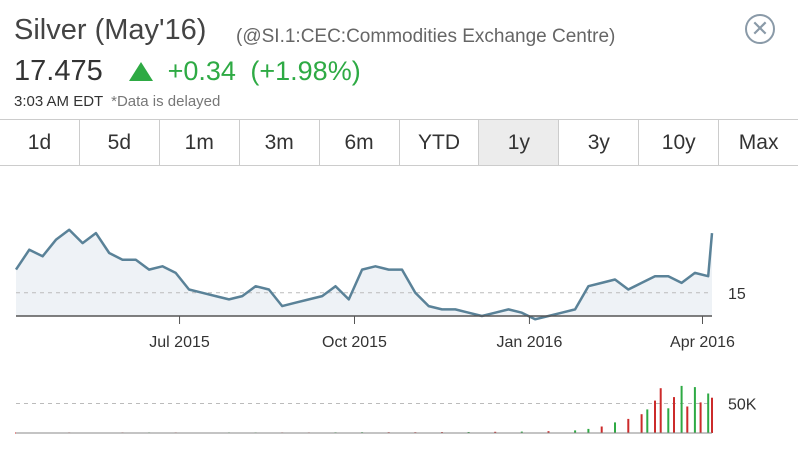 Image resolution: width=798 pixels, height=450 pixels. What do you see at coordinates (166, 101) in the screenshot?
I see `delay-note: *Data is delayed` at bounding box center [166, 101].